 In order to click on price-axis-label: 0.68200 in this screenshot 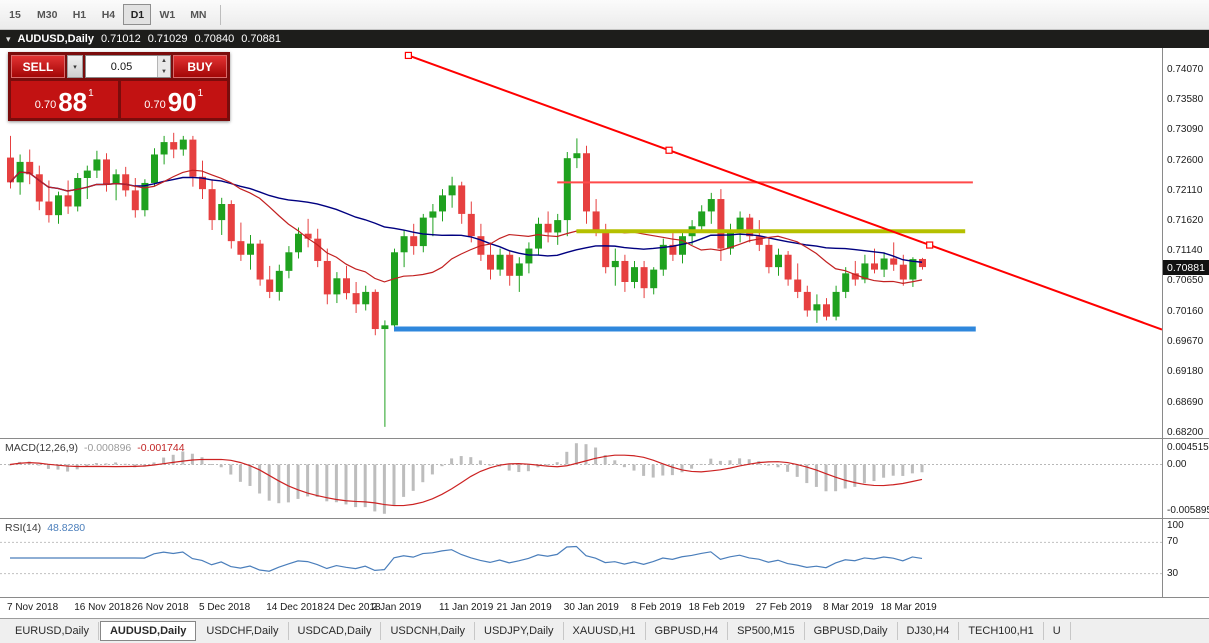, I will do `click(1185, 433)`.